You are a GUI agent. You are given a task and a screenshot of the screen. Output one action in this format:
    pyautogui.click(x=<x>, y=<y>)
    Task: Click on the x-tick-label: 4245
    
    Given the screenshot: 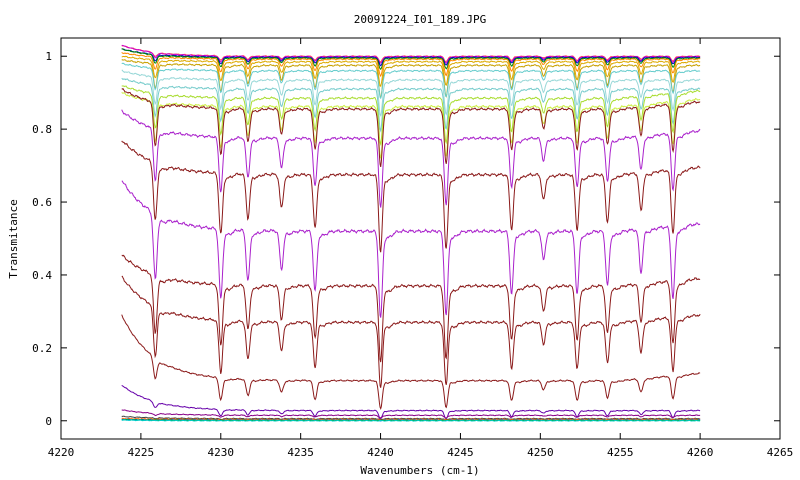 What is the action you would take?
    pyautogui.click(x=460, y=452)
    